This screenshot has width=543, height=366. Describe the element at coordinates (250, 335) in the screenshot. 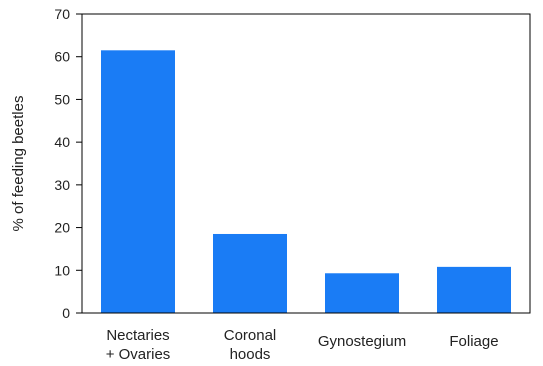

I see `x-category-label-line: Coronal` at that location.